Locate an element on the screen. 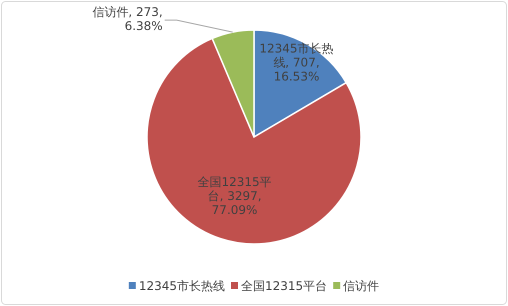  data-label: 全国12315平台, 3297, 77.09% is located at coordinates (234, 195).